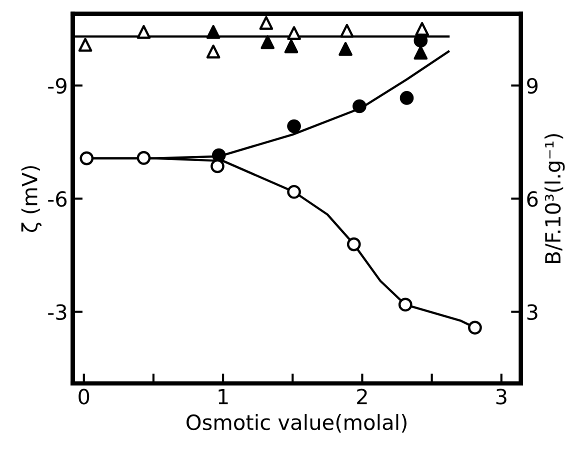  I want to click on x-axis-title: Osmotic value(molal), so click(296, 423).